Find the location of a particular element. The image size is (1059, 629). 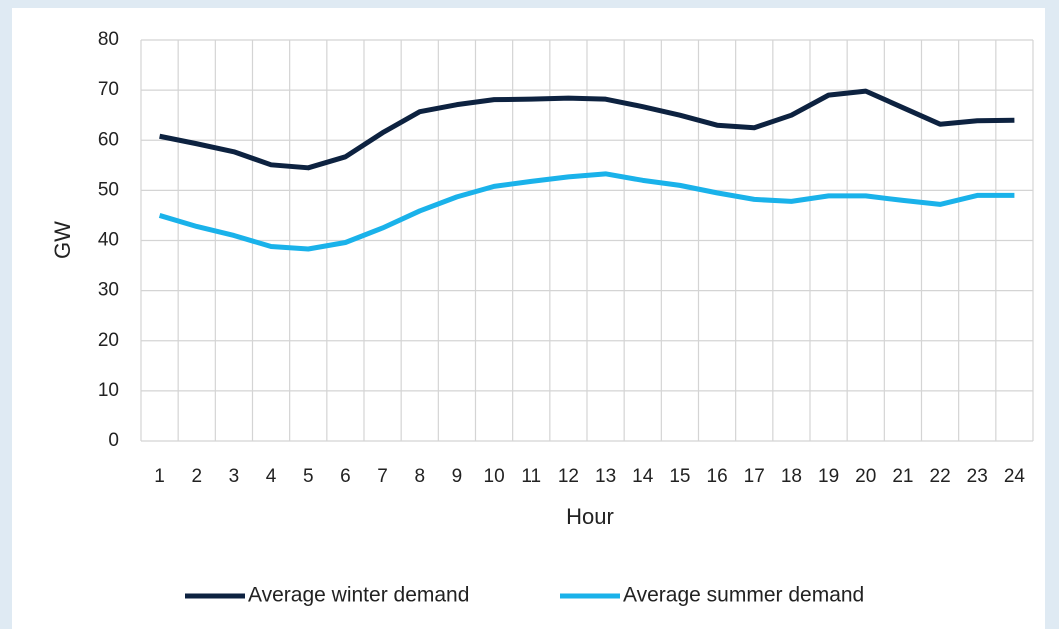

x-tick-label: 5 is located at coordinates (308, 476).